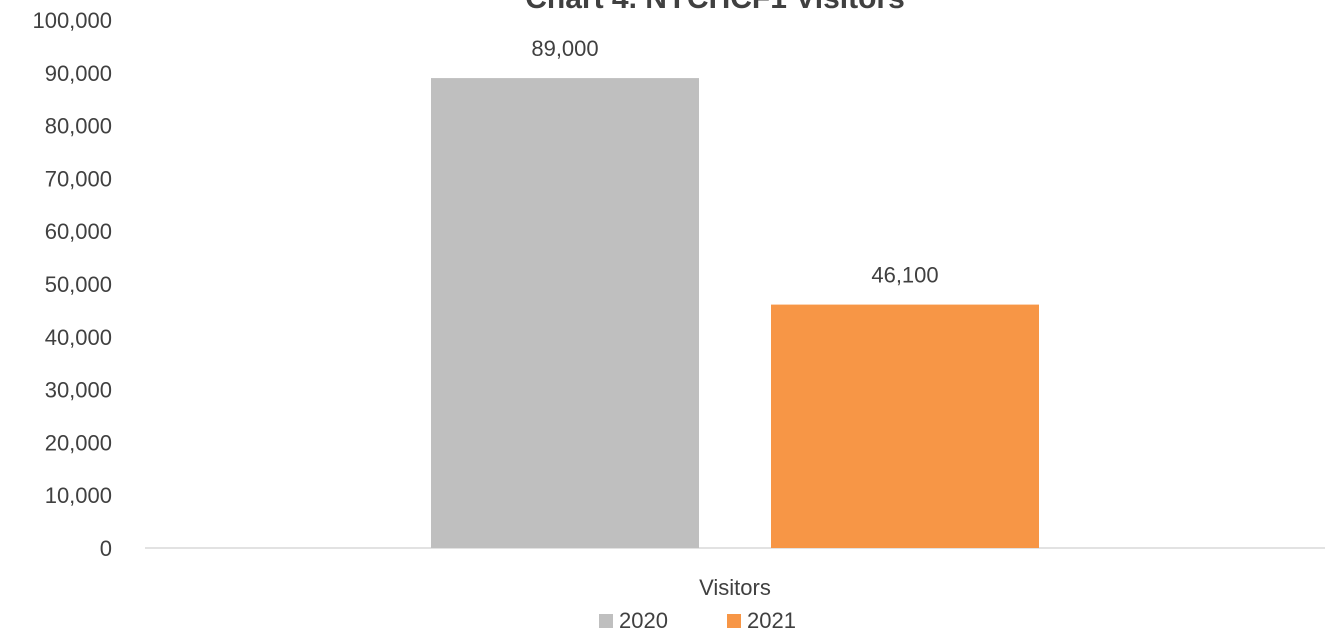 The width and height of the screenshot is (1330, 642). Describe the element at coordinates (905, 426) in the screenshot. I see `bar-2021` at that location.